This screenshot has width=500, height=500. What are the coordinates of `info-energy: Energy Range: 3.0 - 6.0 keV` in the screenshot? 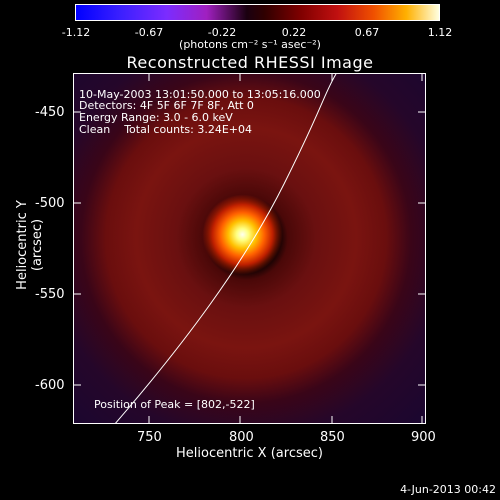 It's located at (156, 117).